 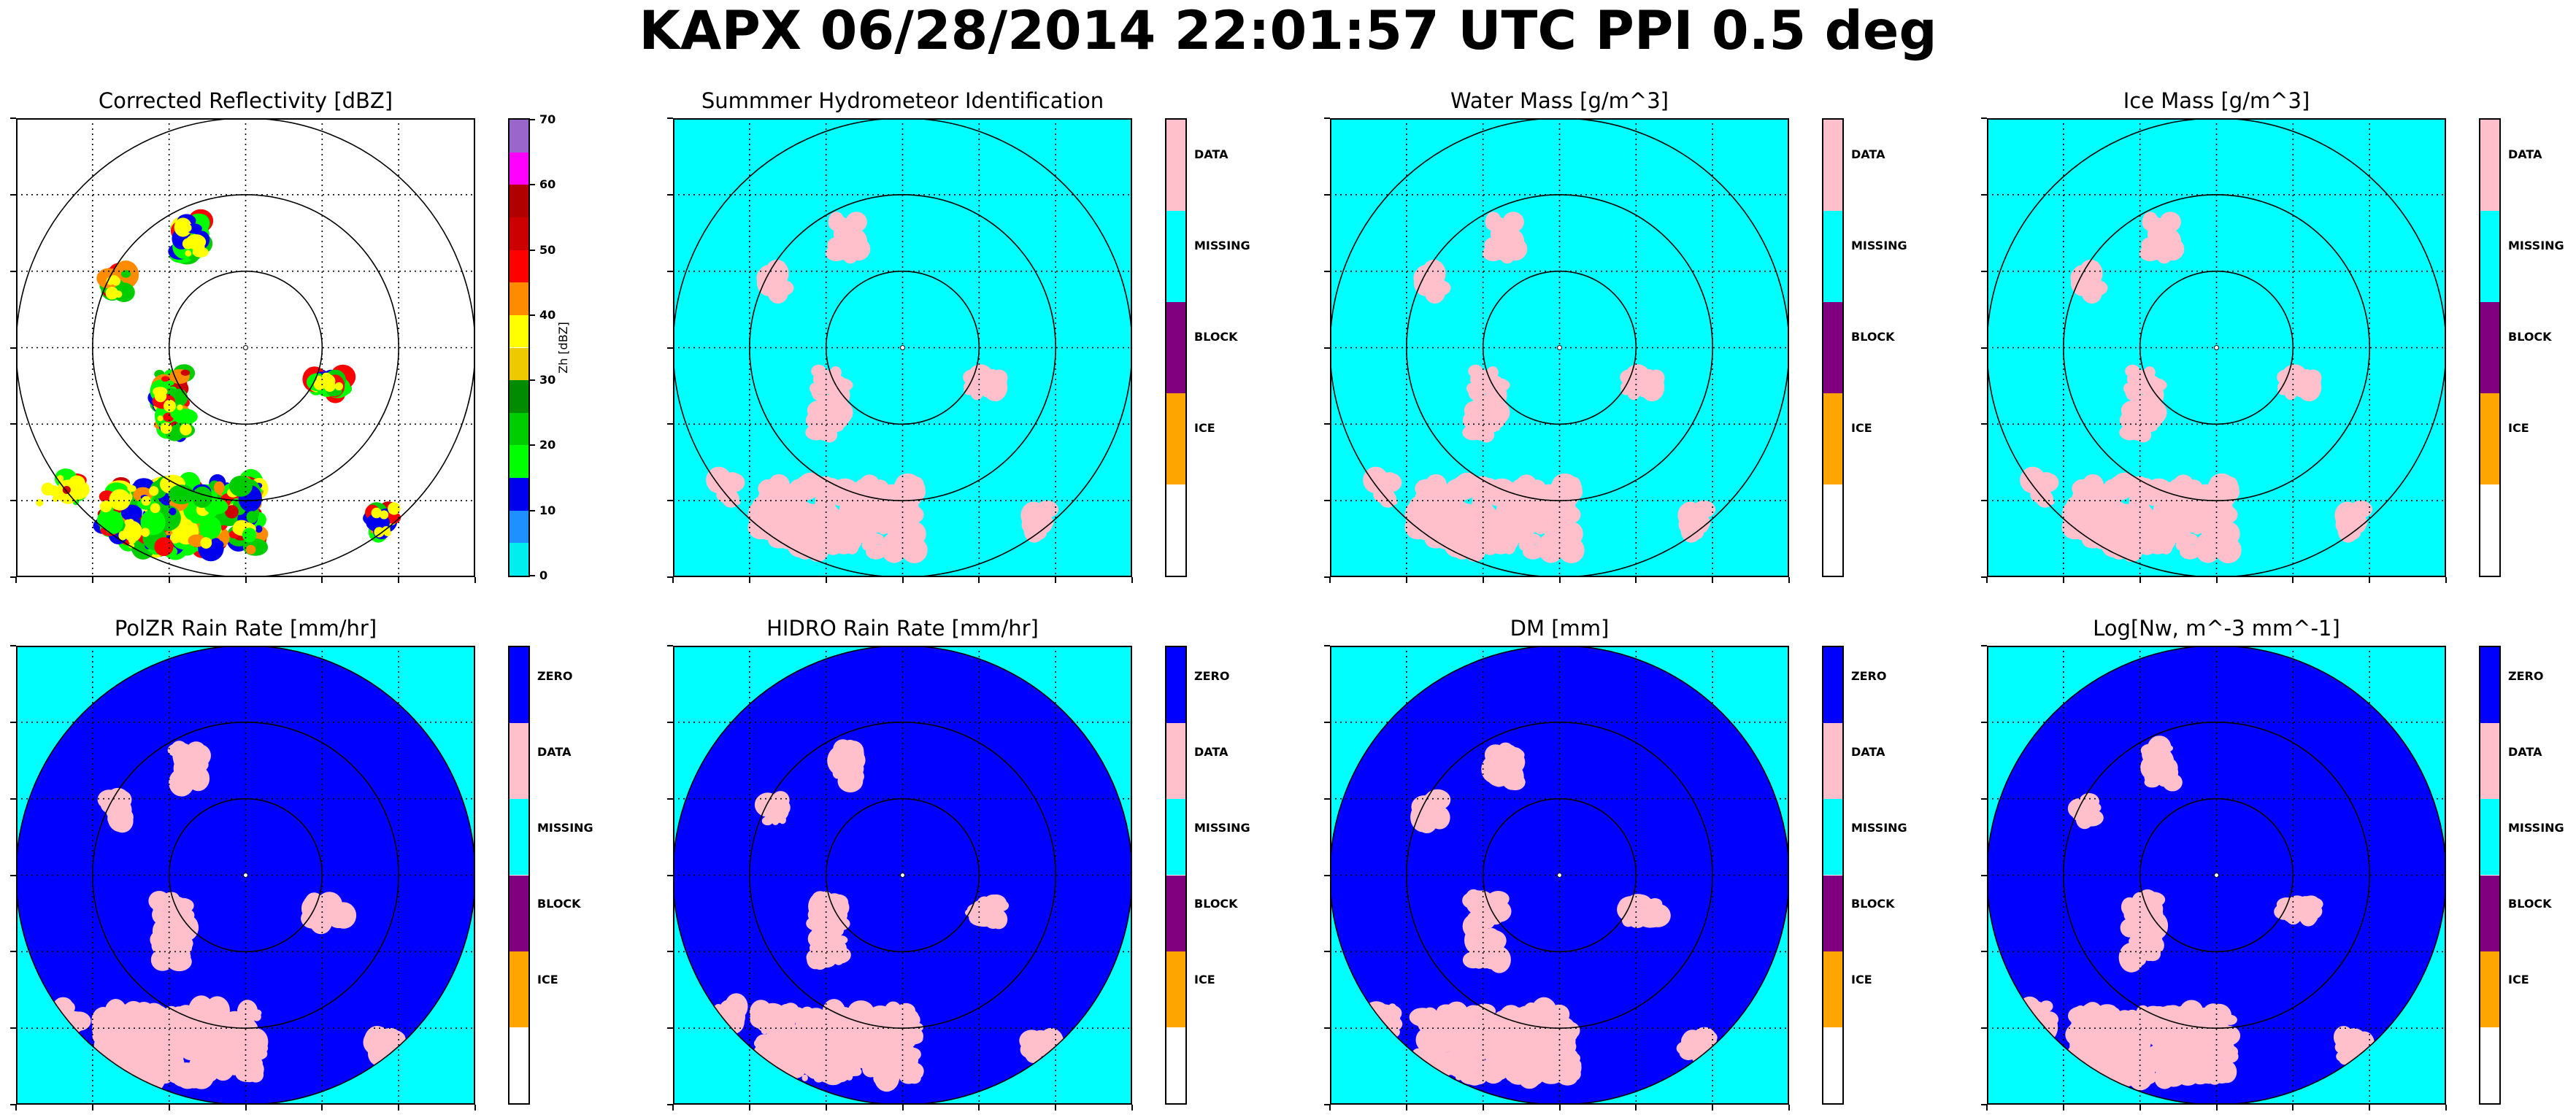 What do you see at coordinates (2490, 875) in the screenshot?
I see `colorbar` at bounding box center [2490, 875].